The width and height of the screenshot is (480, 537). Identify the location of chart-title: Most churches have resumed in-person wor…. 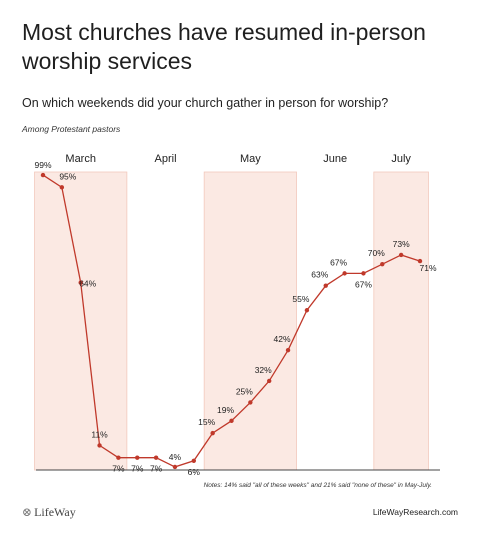
(224, 46).